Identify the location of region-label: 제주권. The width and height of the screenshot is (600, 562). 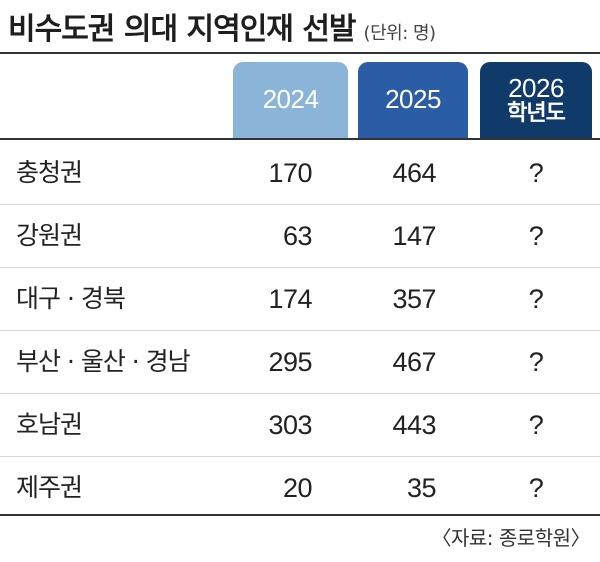
(49, 487).